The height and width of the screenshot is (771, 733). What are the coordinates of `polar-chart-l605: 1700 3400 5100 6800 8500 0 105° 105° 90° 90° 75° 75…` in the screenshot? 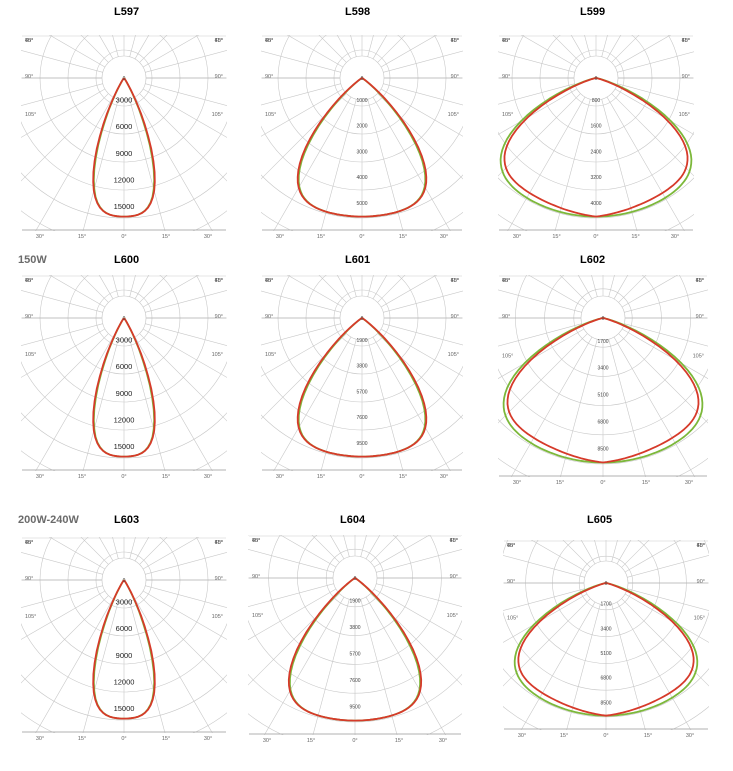 It's located at (606, 638).